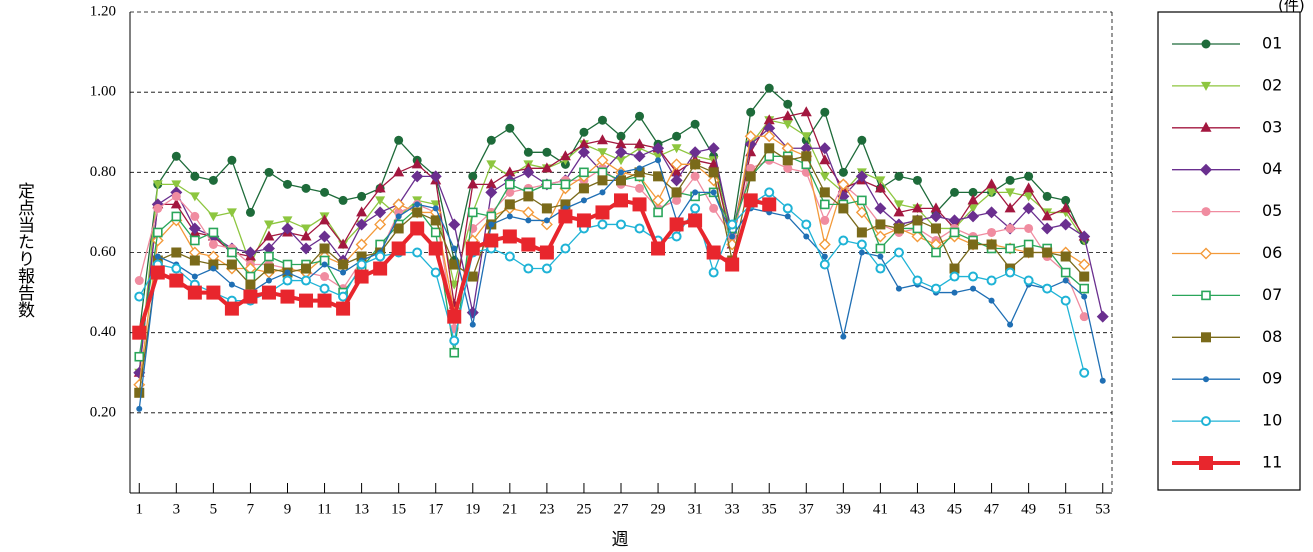 The image size is (1313, 552). What do you see at coordinates (1272, 168) in the screenshot?
I see `legend-label: 04` at bounding box center [1272, 168].